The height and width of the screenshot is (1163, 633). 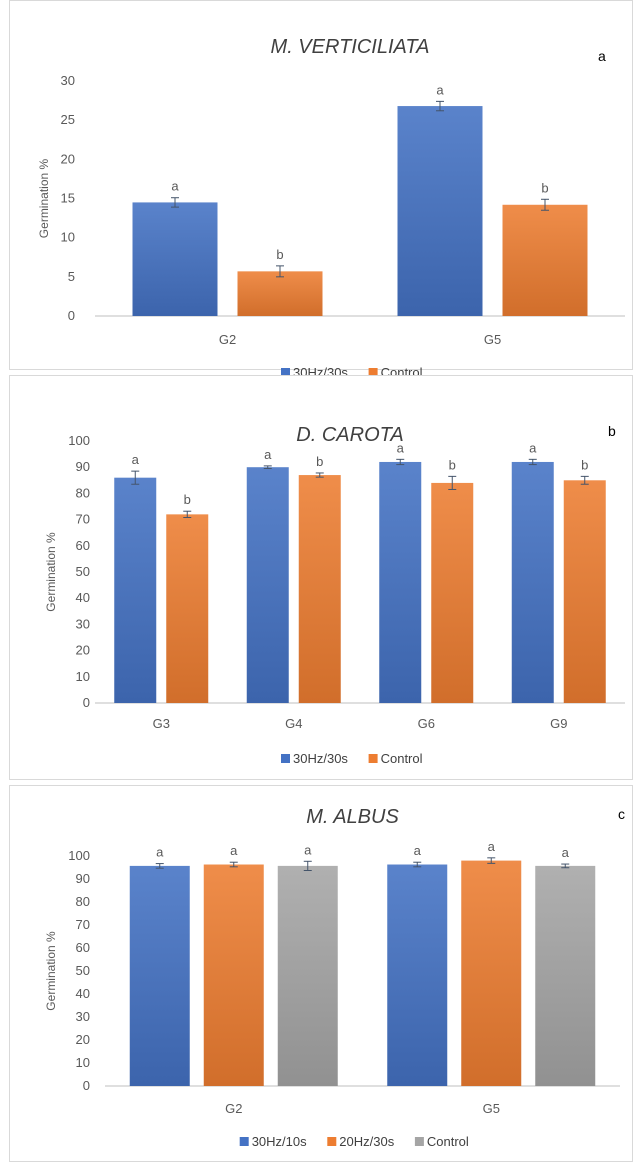 I want to click on bar-control-g9, so click(x=584, y=591).